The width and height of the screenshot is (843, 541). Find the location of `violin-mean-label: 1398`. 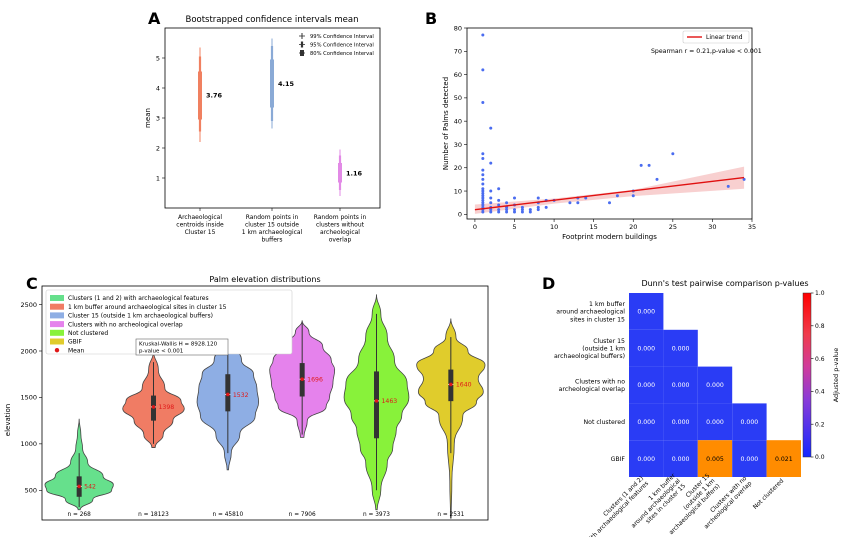

violin-mean-label: 1398 is located at coordinates (167, 407).